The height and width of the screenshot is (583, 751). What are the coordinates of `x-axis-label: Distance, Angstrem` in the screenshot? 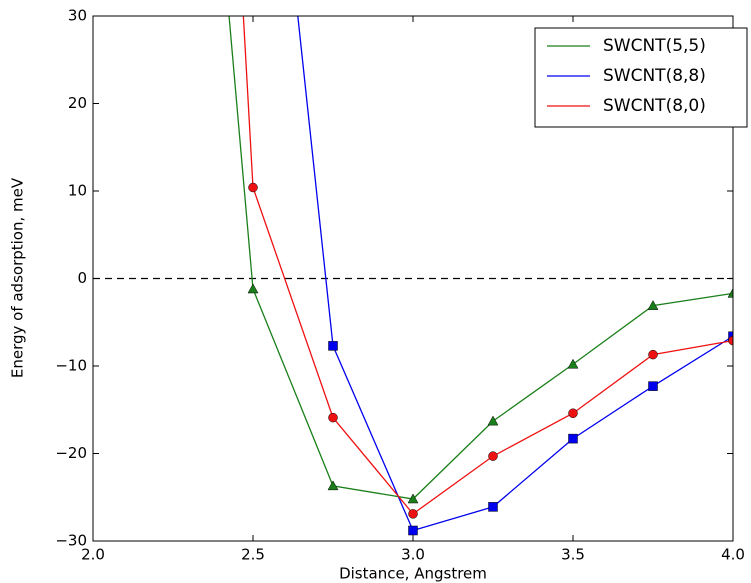 It's located at (413, 574).